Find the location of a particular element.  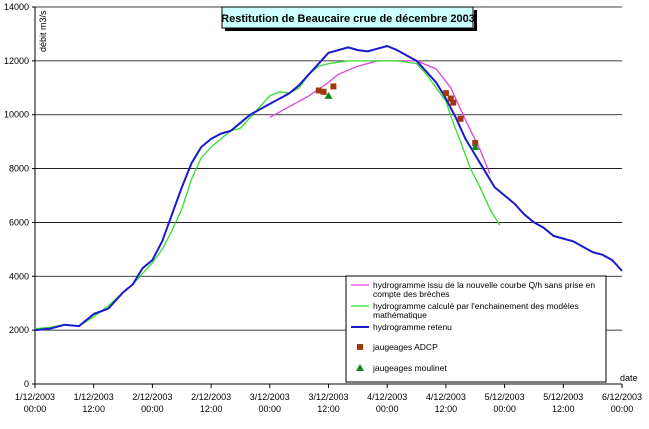

legend-label: jaugeages ADCP is located at coordinates (405, 347).